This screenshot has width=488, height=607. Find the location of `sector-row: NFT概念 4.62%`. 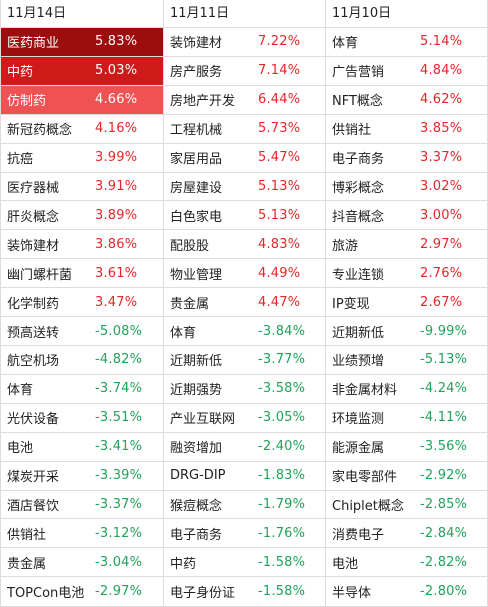

sector-row: NFT概念 4.62% is located at coordinates (406, 100).